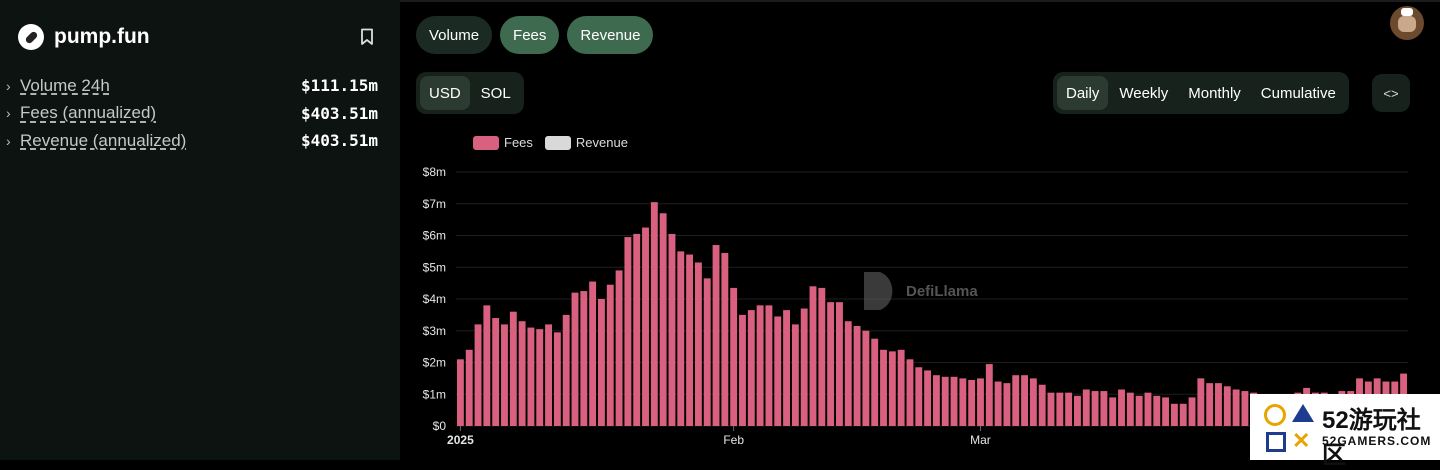  I want to click on currency-toggle: USD SOL, so click(470, 93).